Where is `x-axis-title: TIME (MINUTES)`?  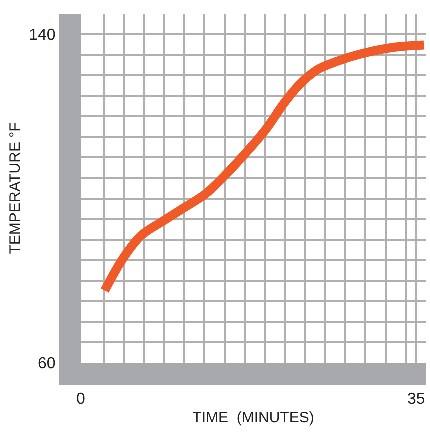
x-axis-title: TIME (MINUTES) is located at coordinates (253, 418).